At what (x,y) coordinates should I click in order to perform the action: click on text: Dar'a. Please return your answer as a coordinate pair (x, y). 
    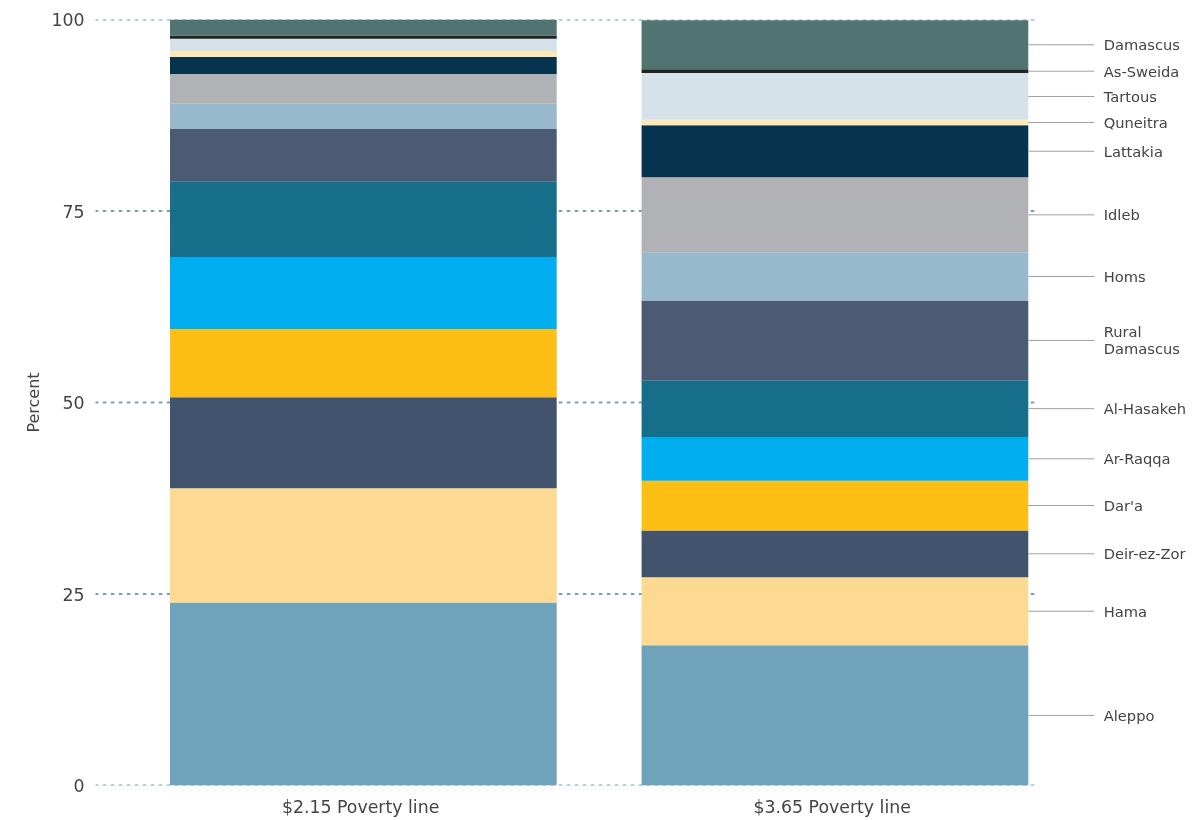
    Looking at the image, I should click on (1123, 506).